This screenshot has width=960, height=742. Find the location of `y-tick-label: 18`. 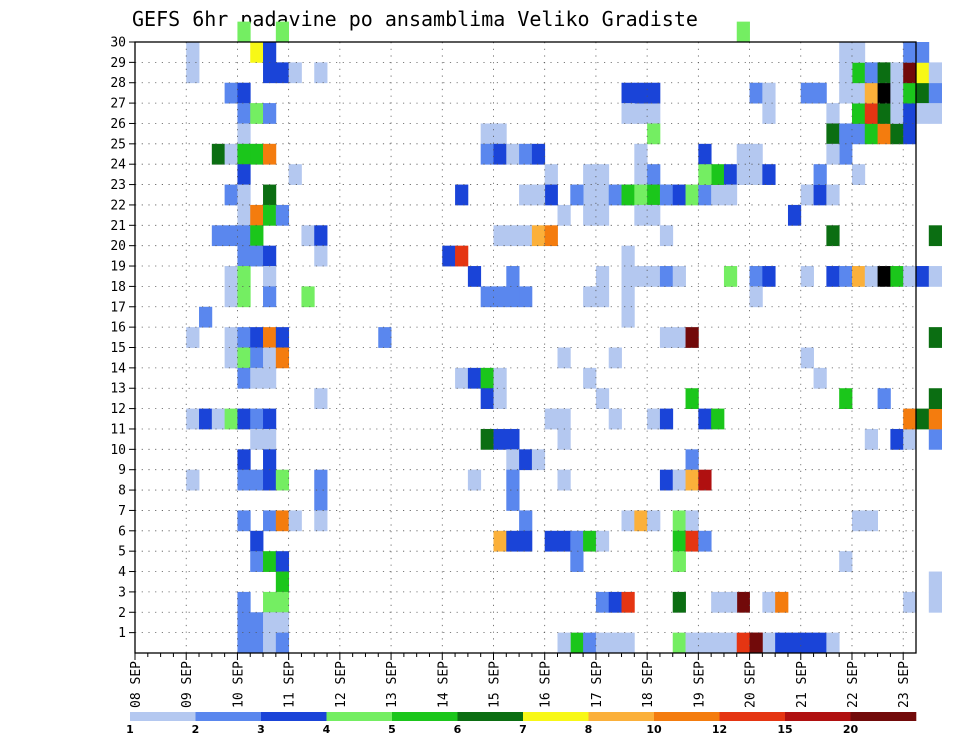

y-tick-label: 18 is located at coordinates (118, 287).